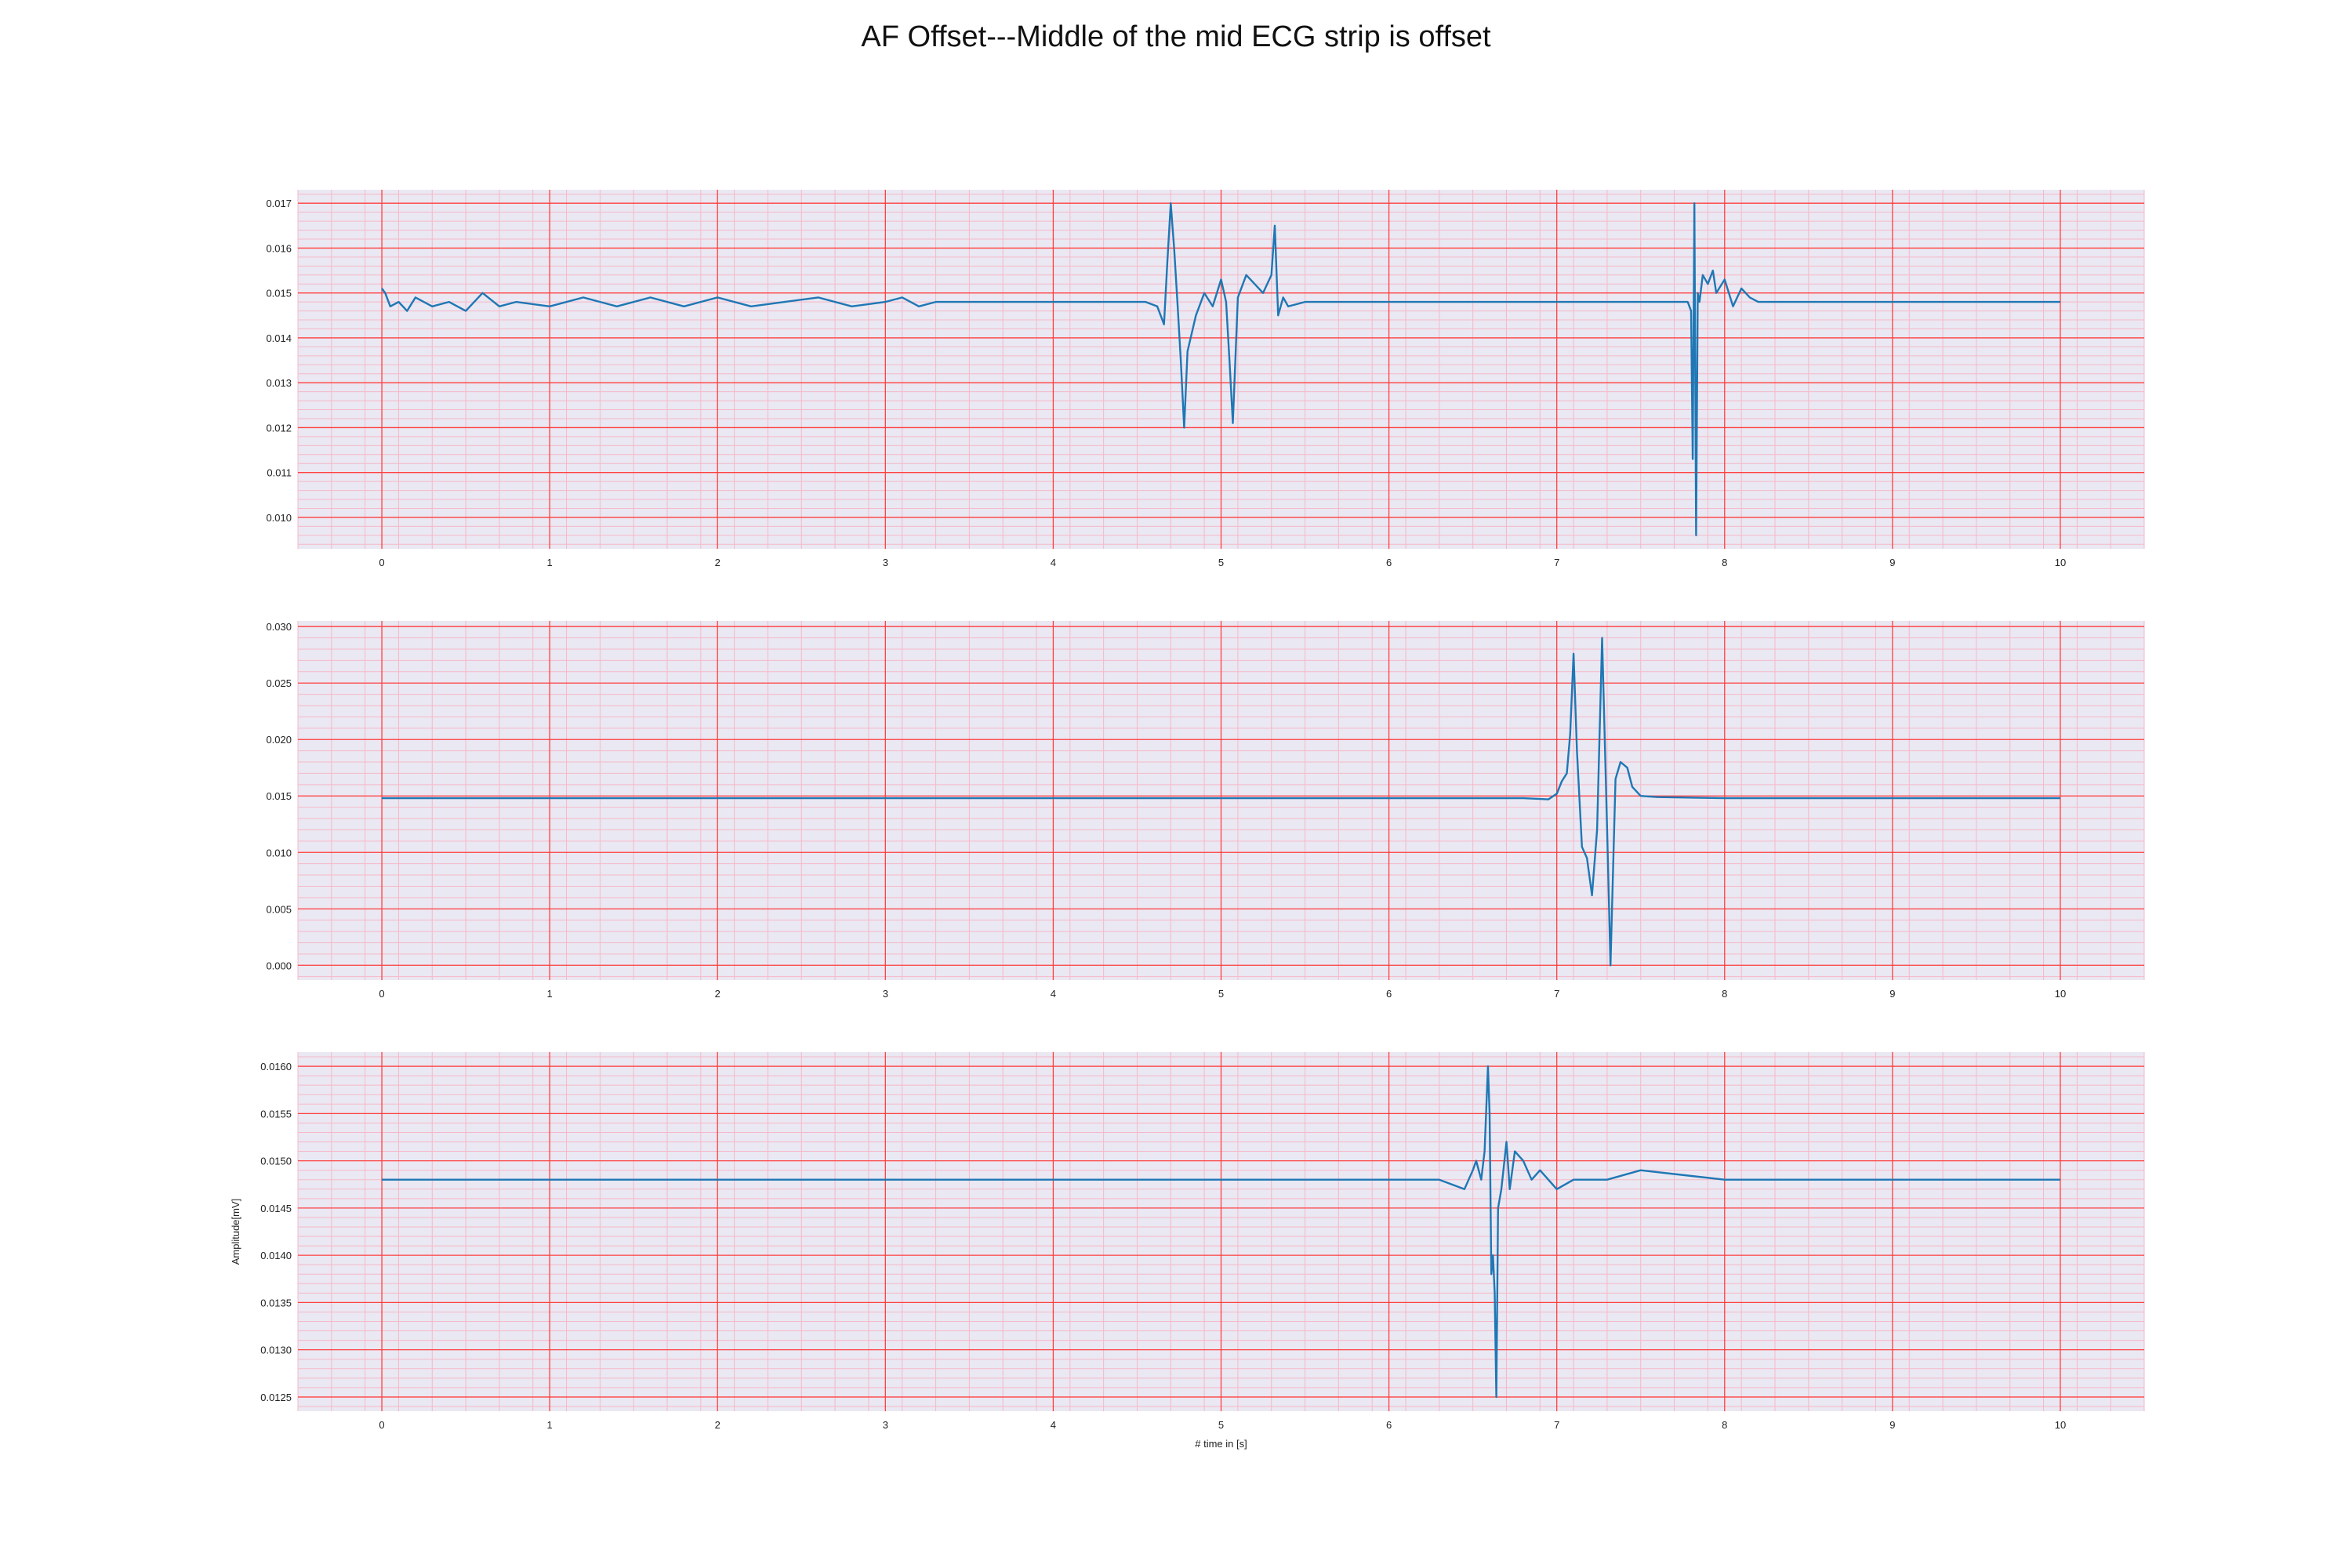 Image resolution: width=2352 pixels, height=1568 pixels. What do you see at coordinates (276, 1067) in the screenshot?
I see `y-tick-label: 0.0160` at bounding box center [276, 1067].